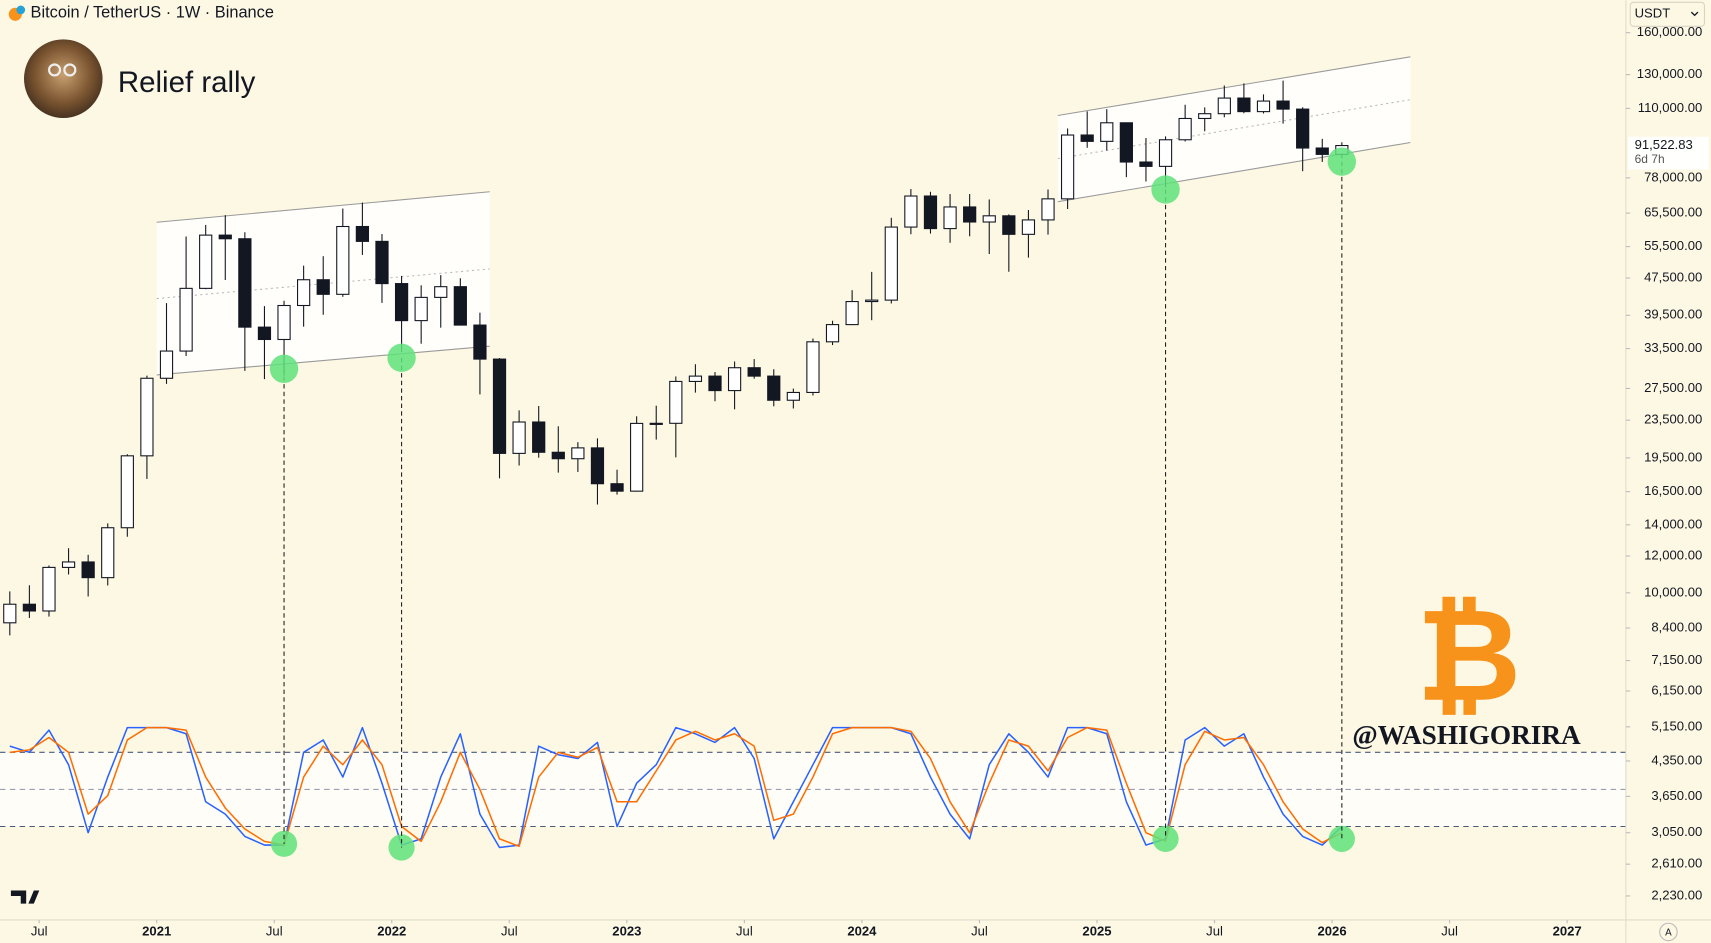  Describe the element at coordinates (187, 82) in the screenshot. I see `chart-title: Relief rally` at that location.